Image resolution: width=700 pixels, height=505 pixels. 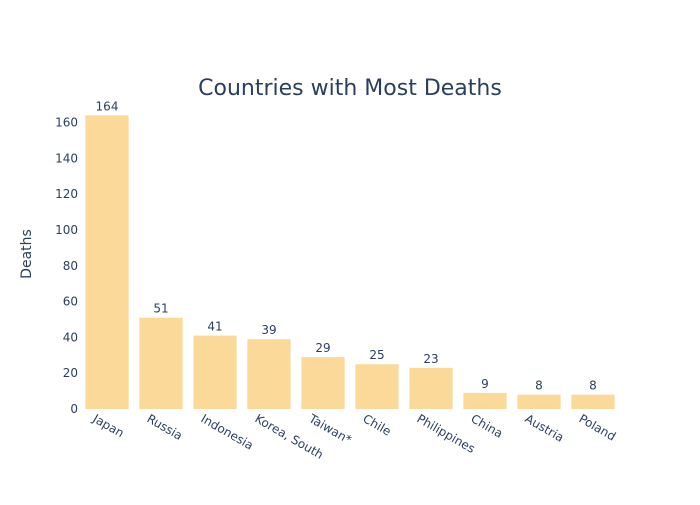 I want to click on bar-value-label: 9, so click(x=485, y=384).